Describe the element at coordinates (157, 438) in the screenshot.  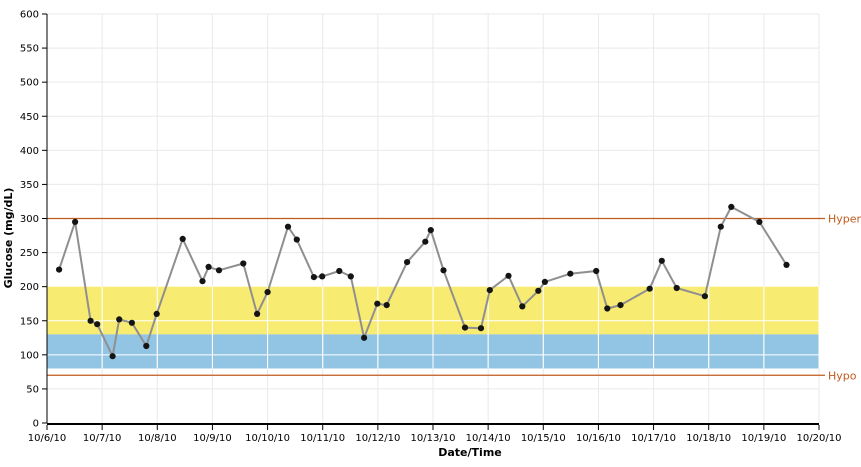
I see `x-tick-label: 10/8/10` at that location.